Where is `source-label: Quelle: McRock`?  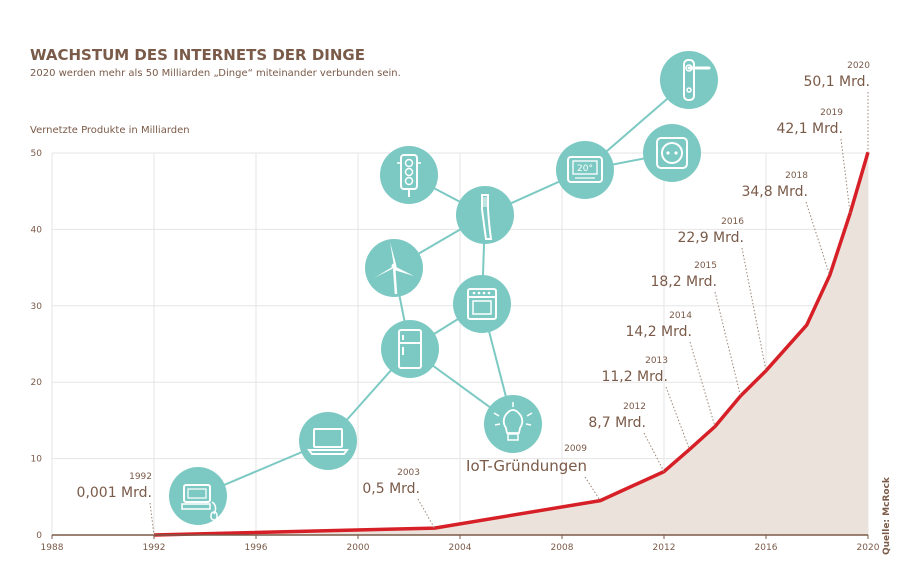
source-label: Quelle: McRock is located at coordinates (887, 515).